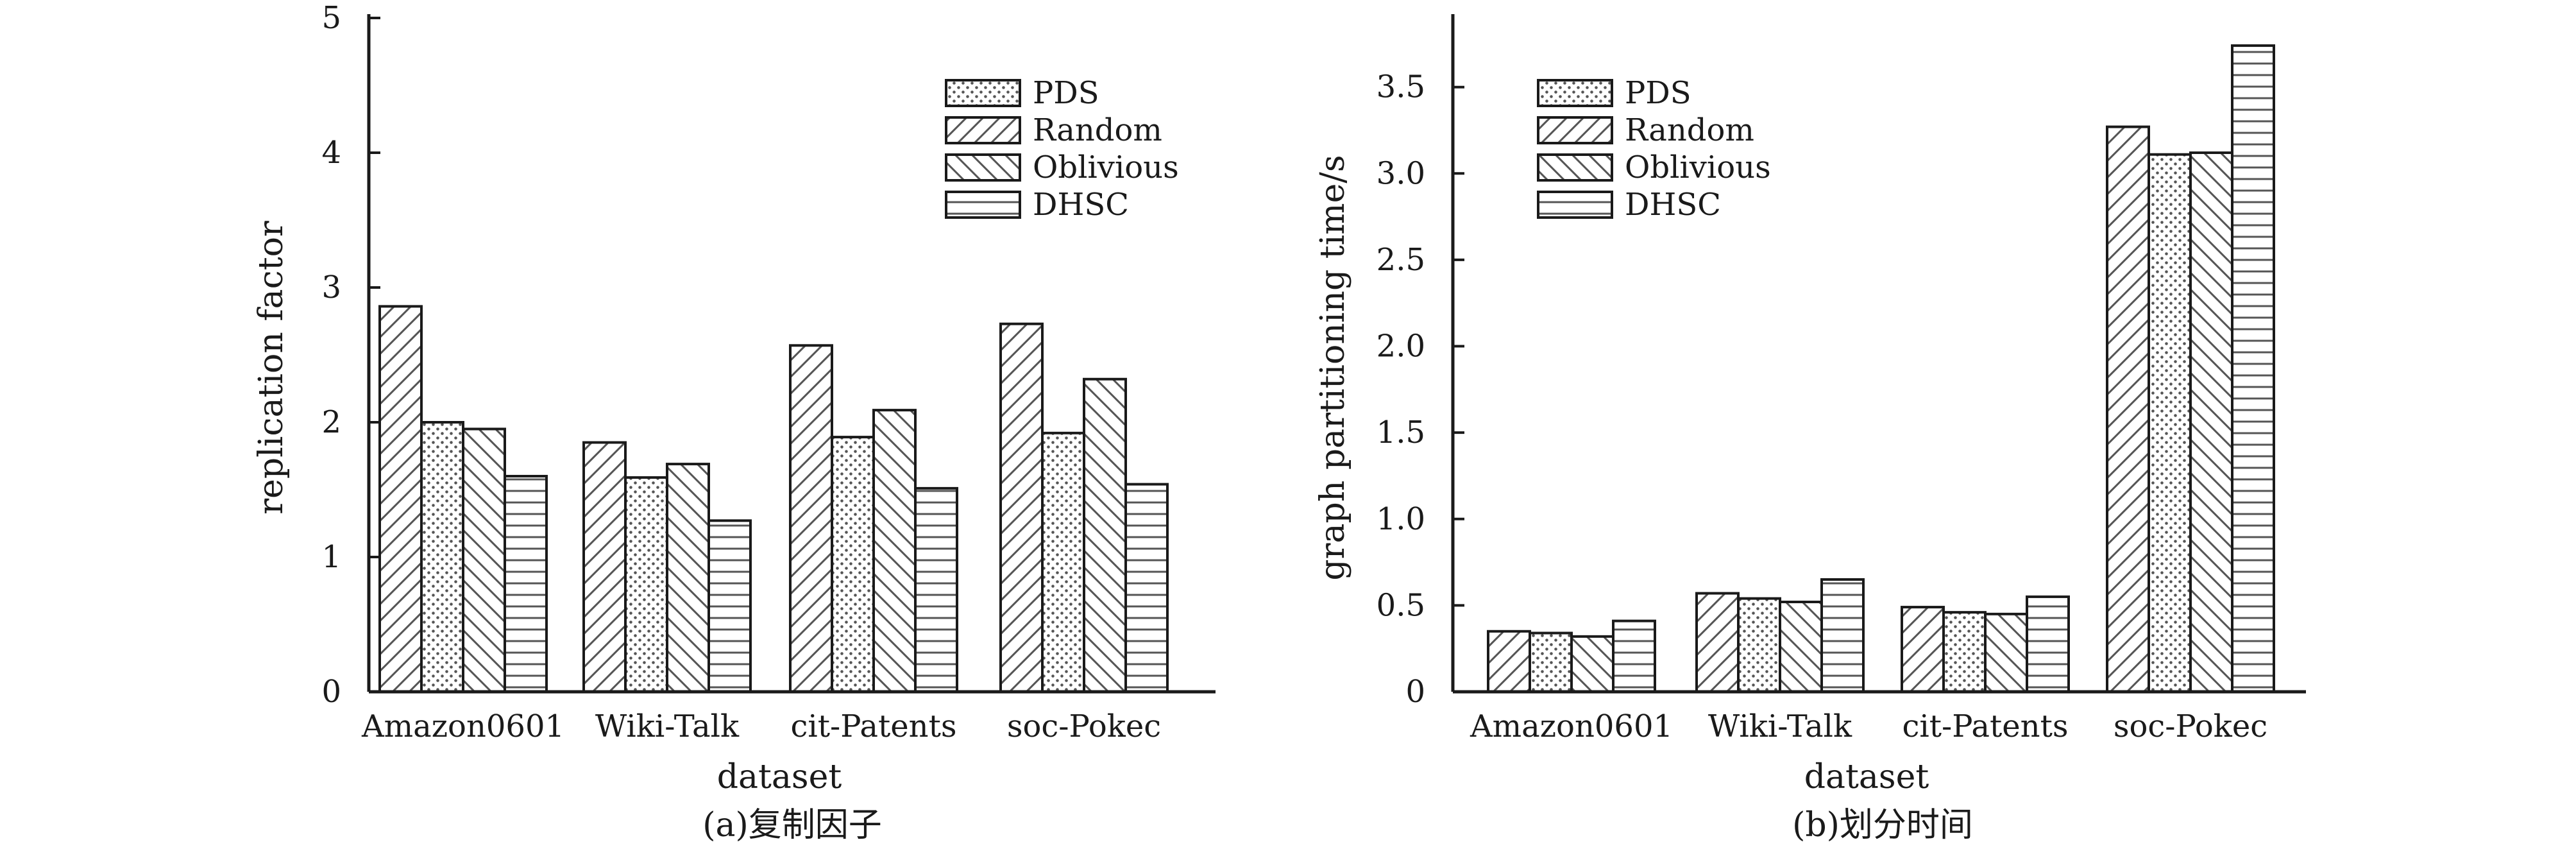  What do you see at coordinates (1097, 130) in the screenshot?
I see `a-legend-label-random: Random` at bounding box center [1097, 130].